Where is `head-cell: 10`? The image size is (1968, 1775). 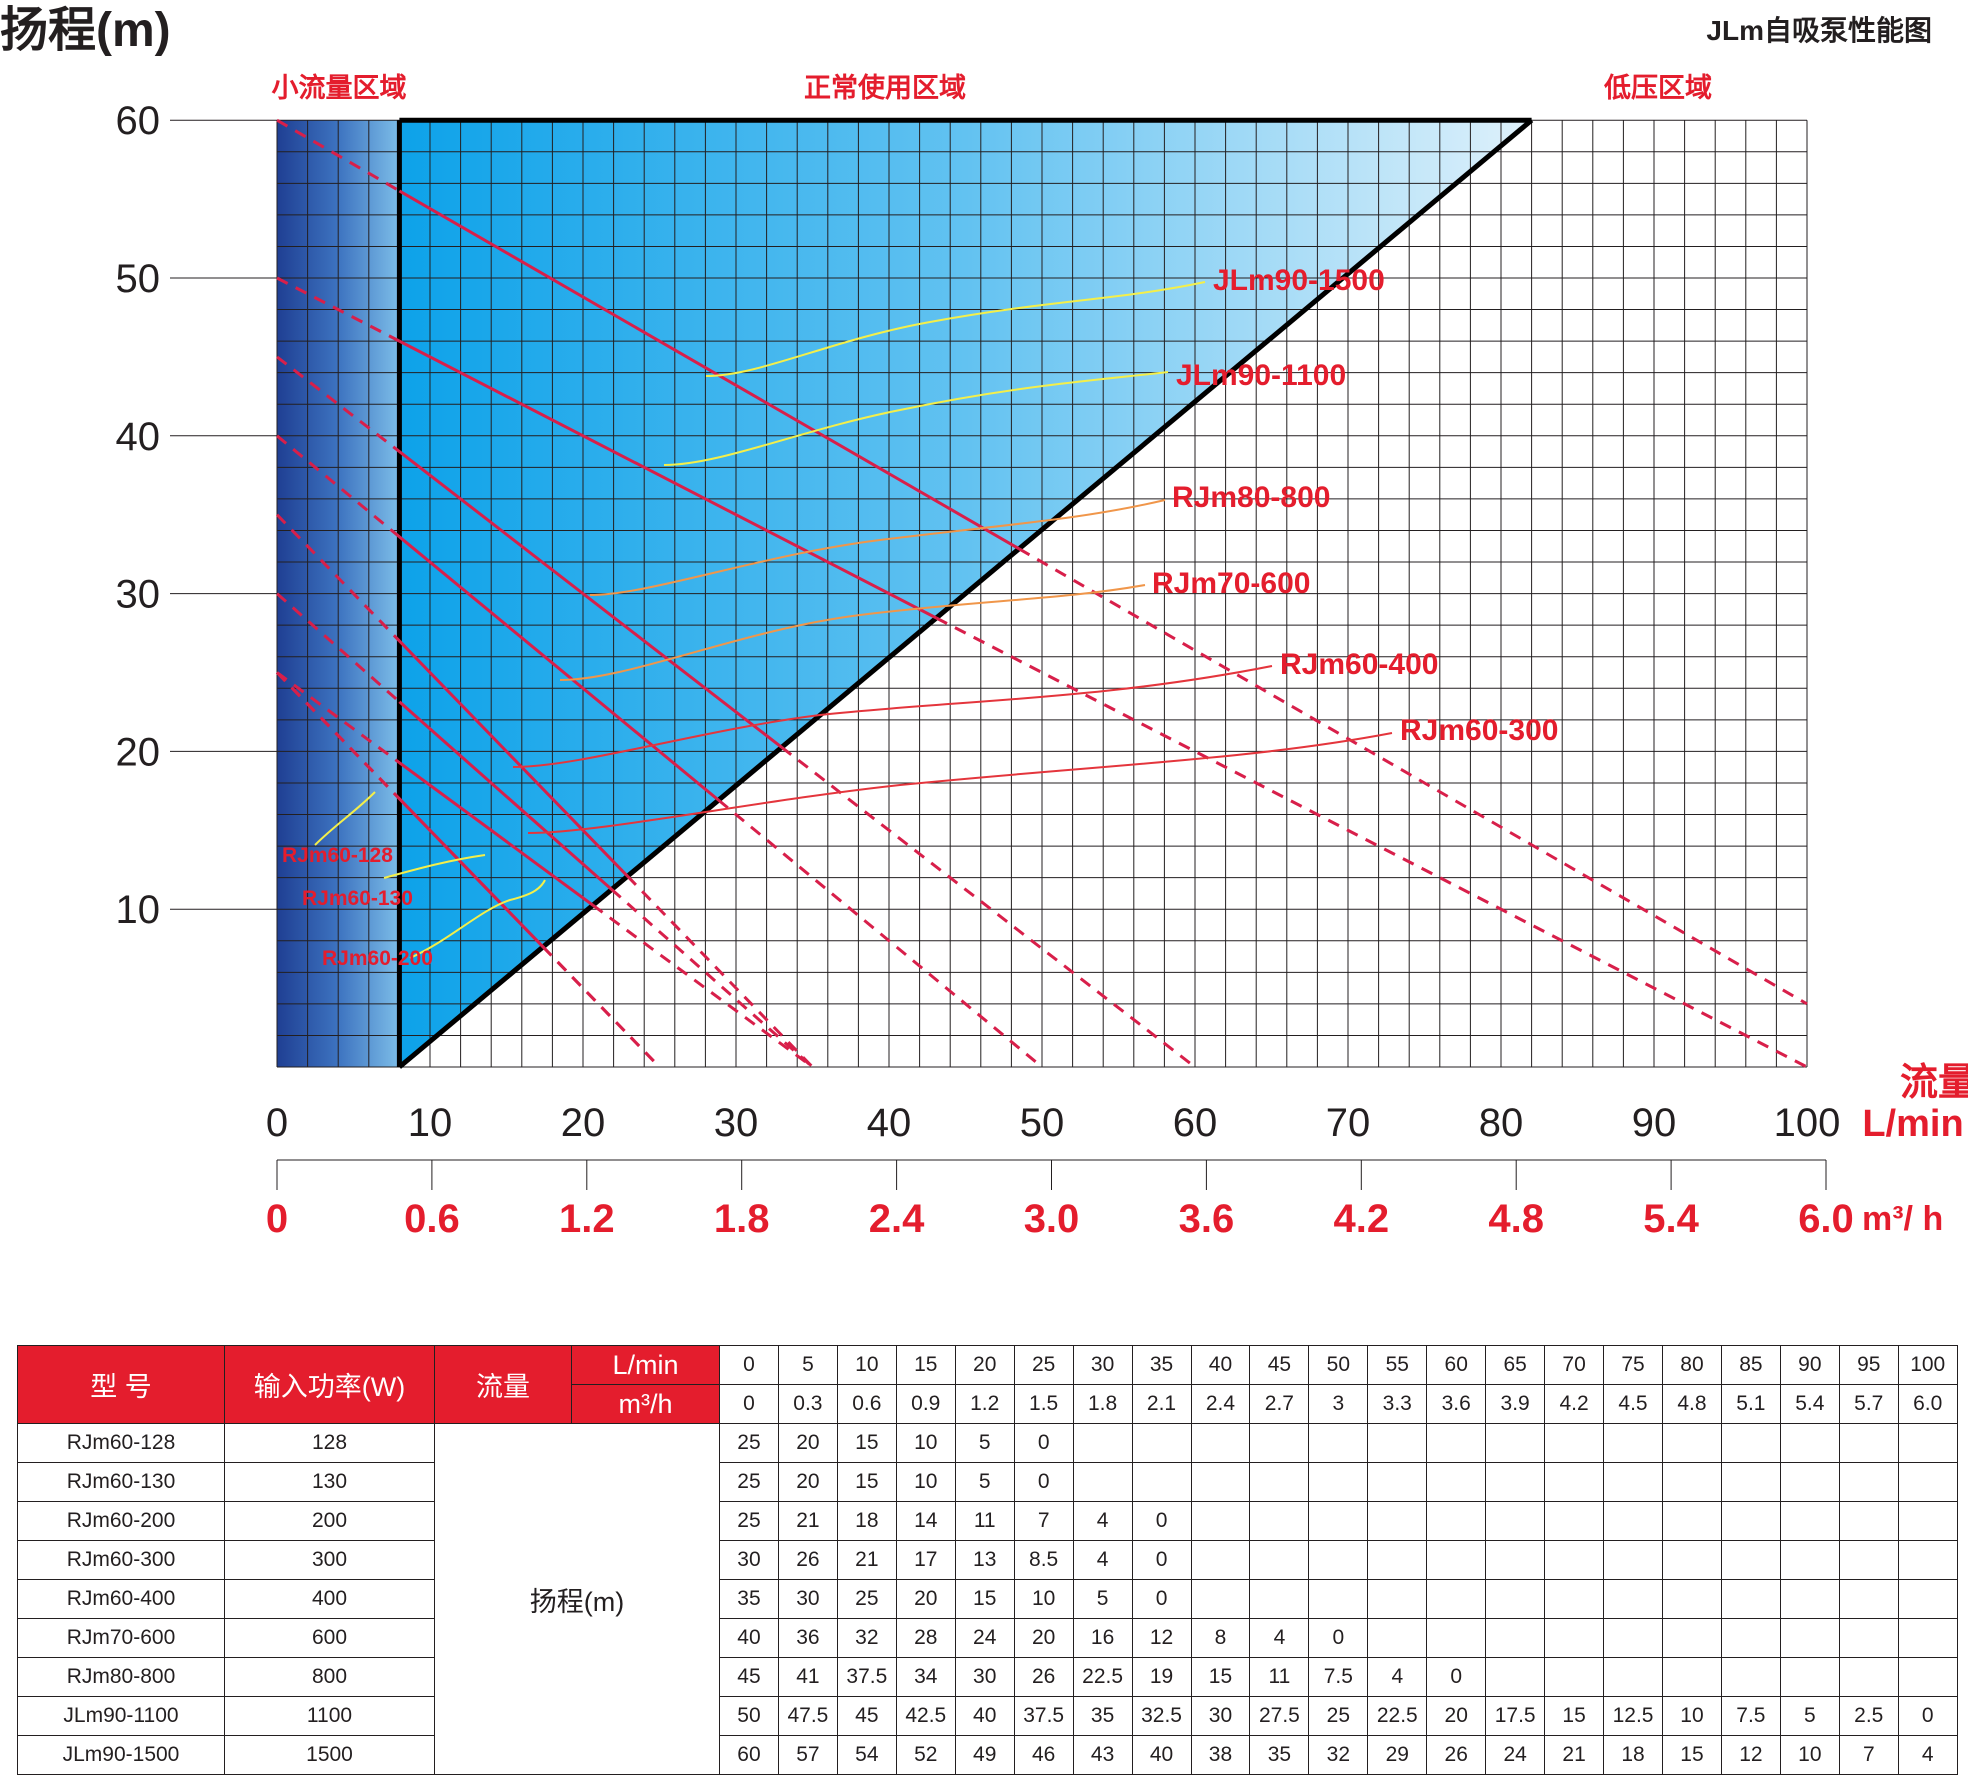
head-cell: 10 is located at coordinates (1043, 1599).